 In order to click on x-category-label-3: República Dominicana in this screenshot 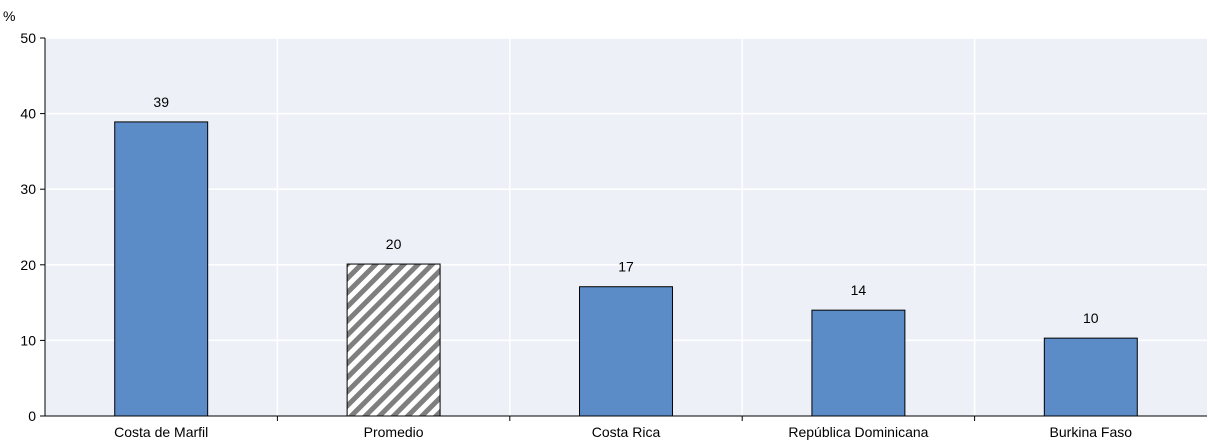, I will do `click(858, 432)`.